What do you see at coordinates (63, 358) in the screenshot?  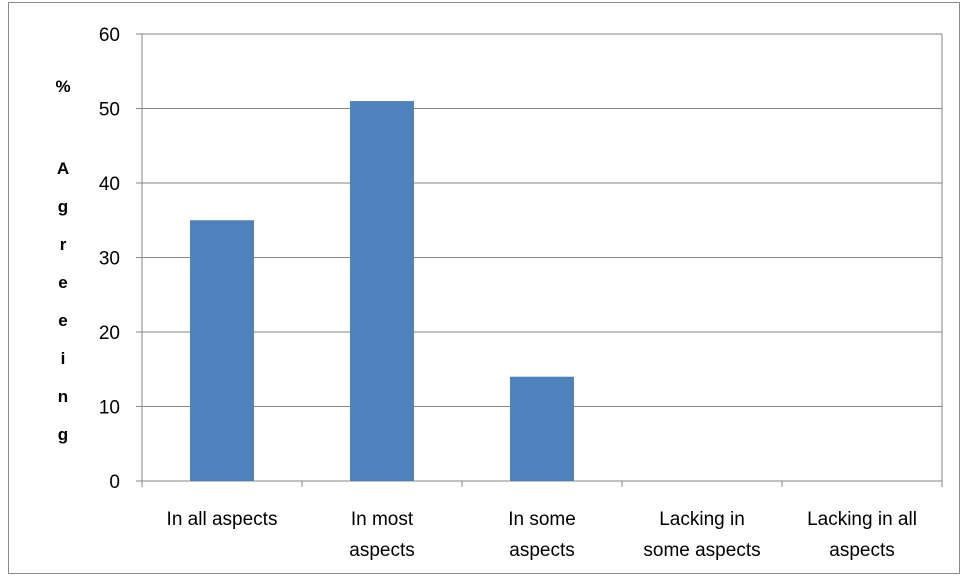 I see `y-axis-label-char: i` at bounding box center [63, 358].